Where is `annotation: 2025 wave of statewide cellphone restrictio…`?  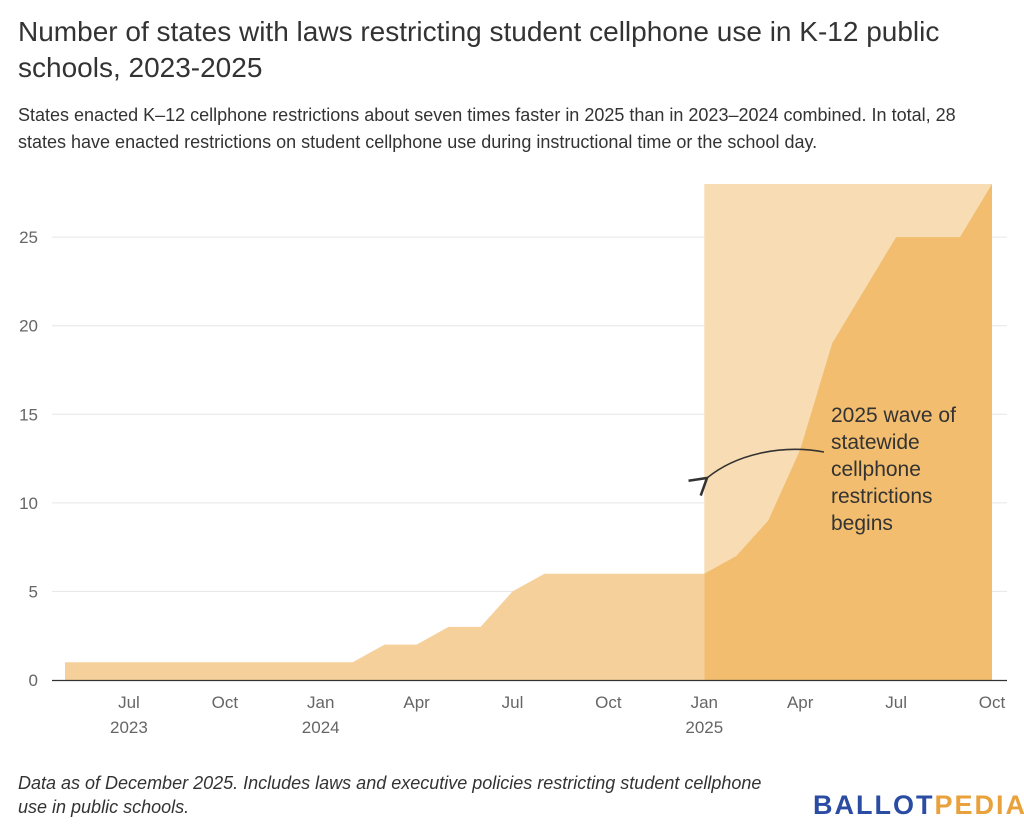 annotation: 2025 wave of statewide cellphone restrictio… is located at coordinates (822, 469).